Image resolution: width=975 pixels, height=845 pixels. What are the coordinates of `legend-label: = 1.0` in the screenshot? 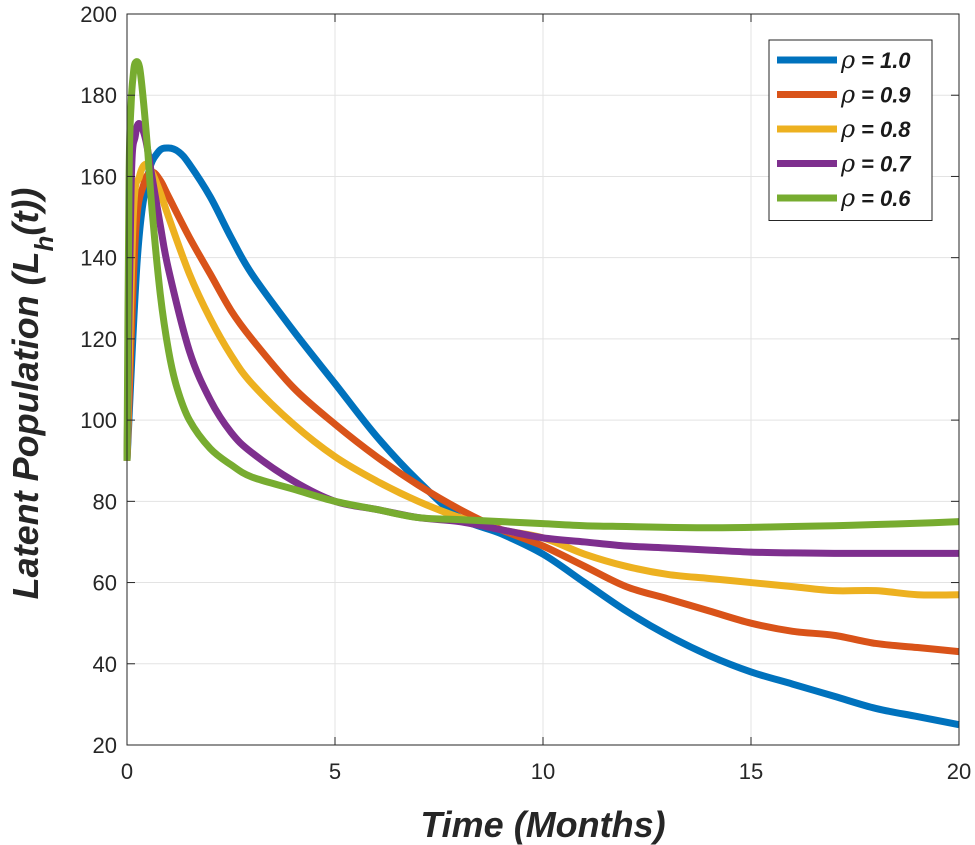 It's located at (886, 60).